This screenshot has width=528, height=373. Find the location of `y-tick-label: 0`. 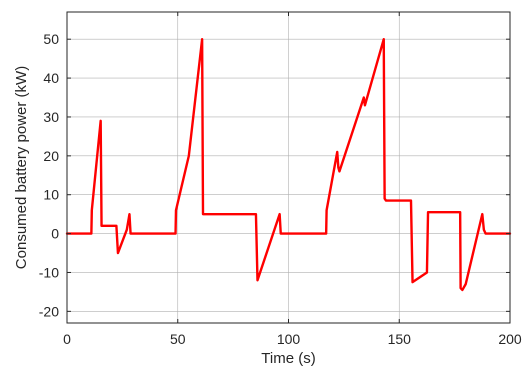

y-tick-label: 0 is located at coordinates (55, 234).